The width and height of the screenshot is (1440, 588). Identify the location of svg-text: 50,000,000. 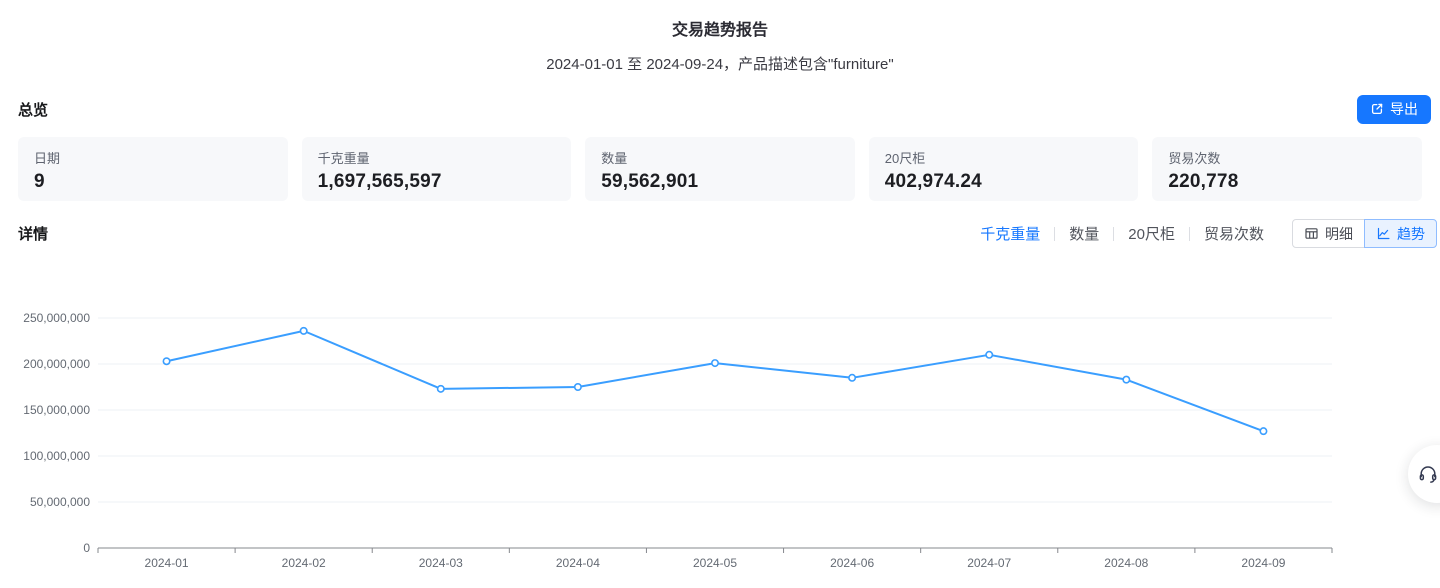
(60, 502).